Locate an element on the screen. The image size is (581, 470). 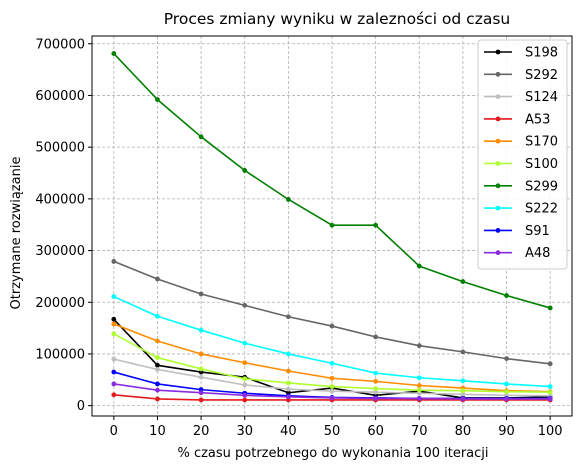
x-tick-label: 80 is located at coordinates (463, 431).